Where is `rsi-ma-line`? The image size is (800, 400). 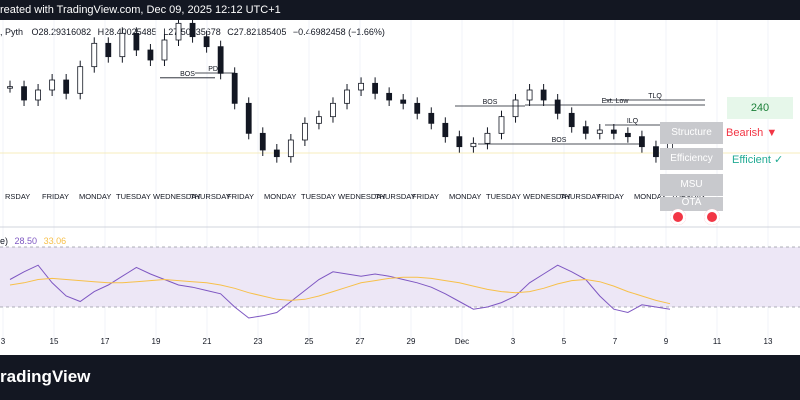 rsi-ma-line is located at coordinates (340, 290).